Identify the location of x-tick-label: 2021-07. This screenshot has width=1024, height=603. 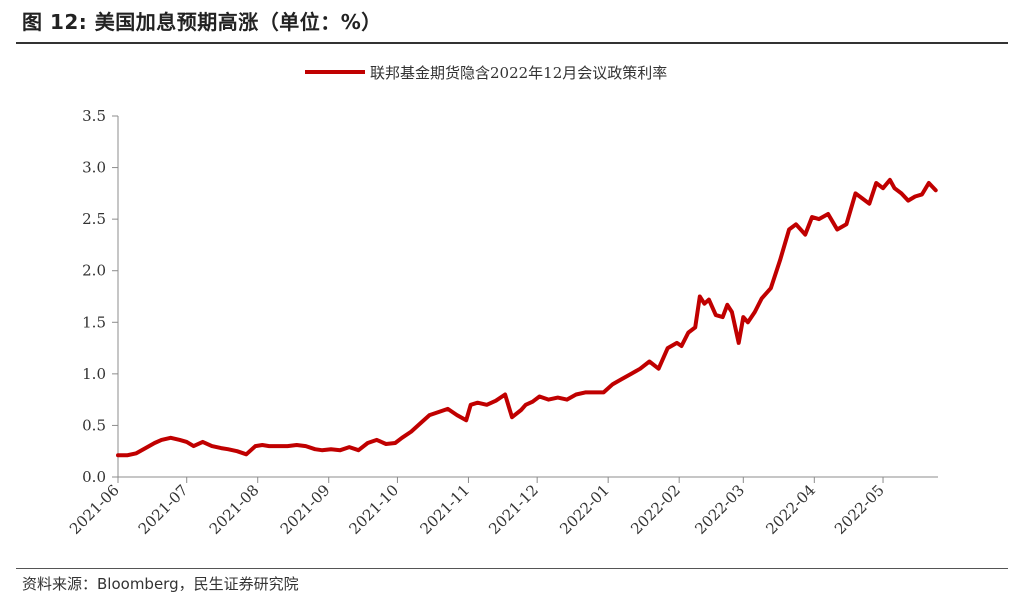
(163, 509).